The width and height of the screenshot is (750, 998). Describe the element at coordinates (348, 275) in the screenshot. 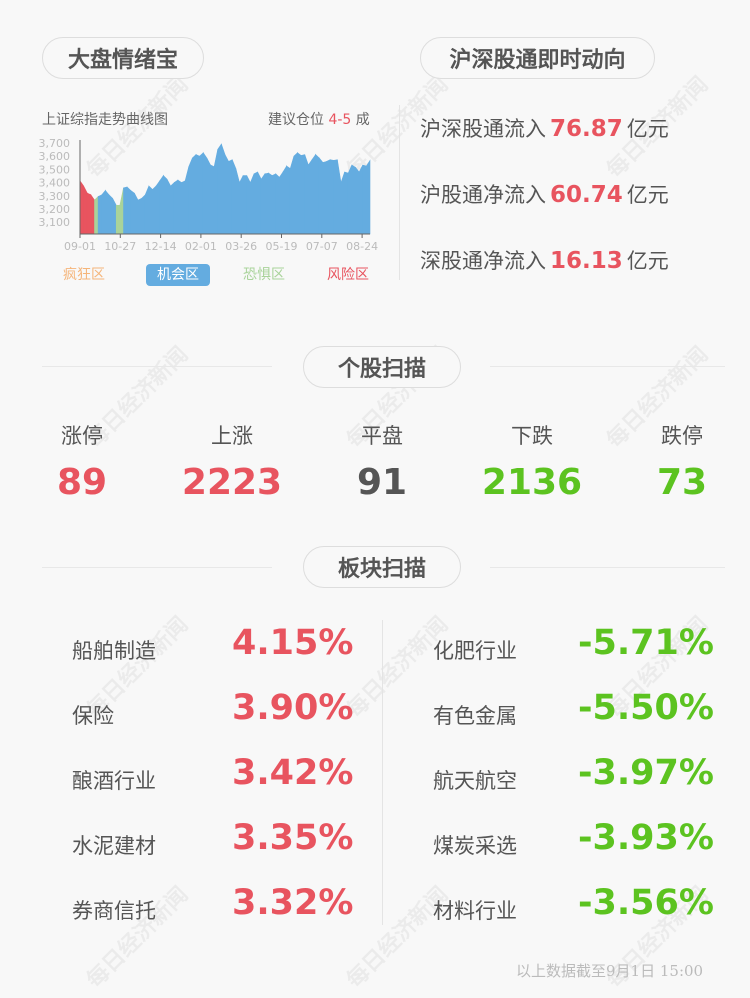

I see `legend-item: 风险区` at that location.